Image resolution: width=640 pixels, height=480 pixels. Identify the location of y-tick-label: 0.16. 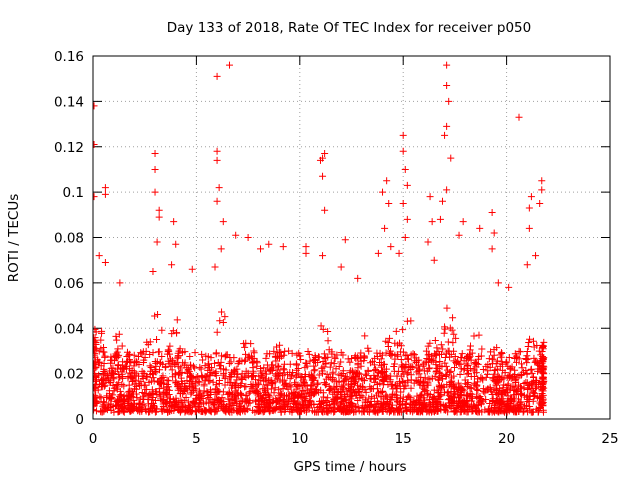
(69, 57).